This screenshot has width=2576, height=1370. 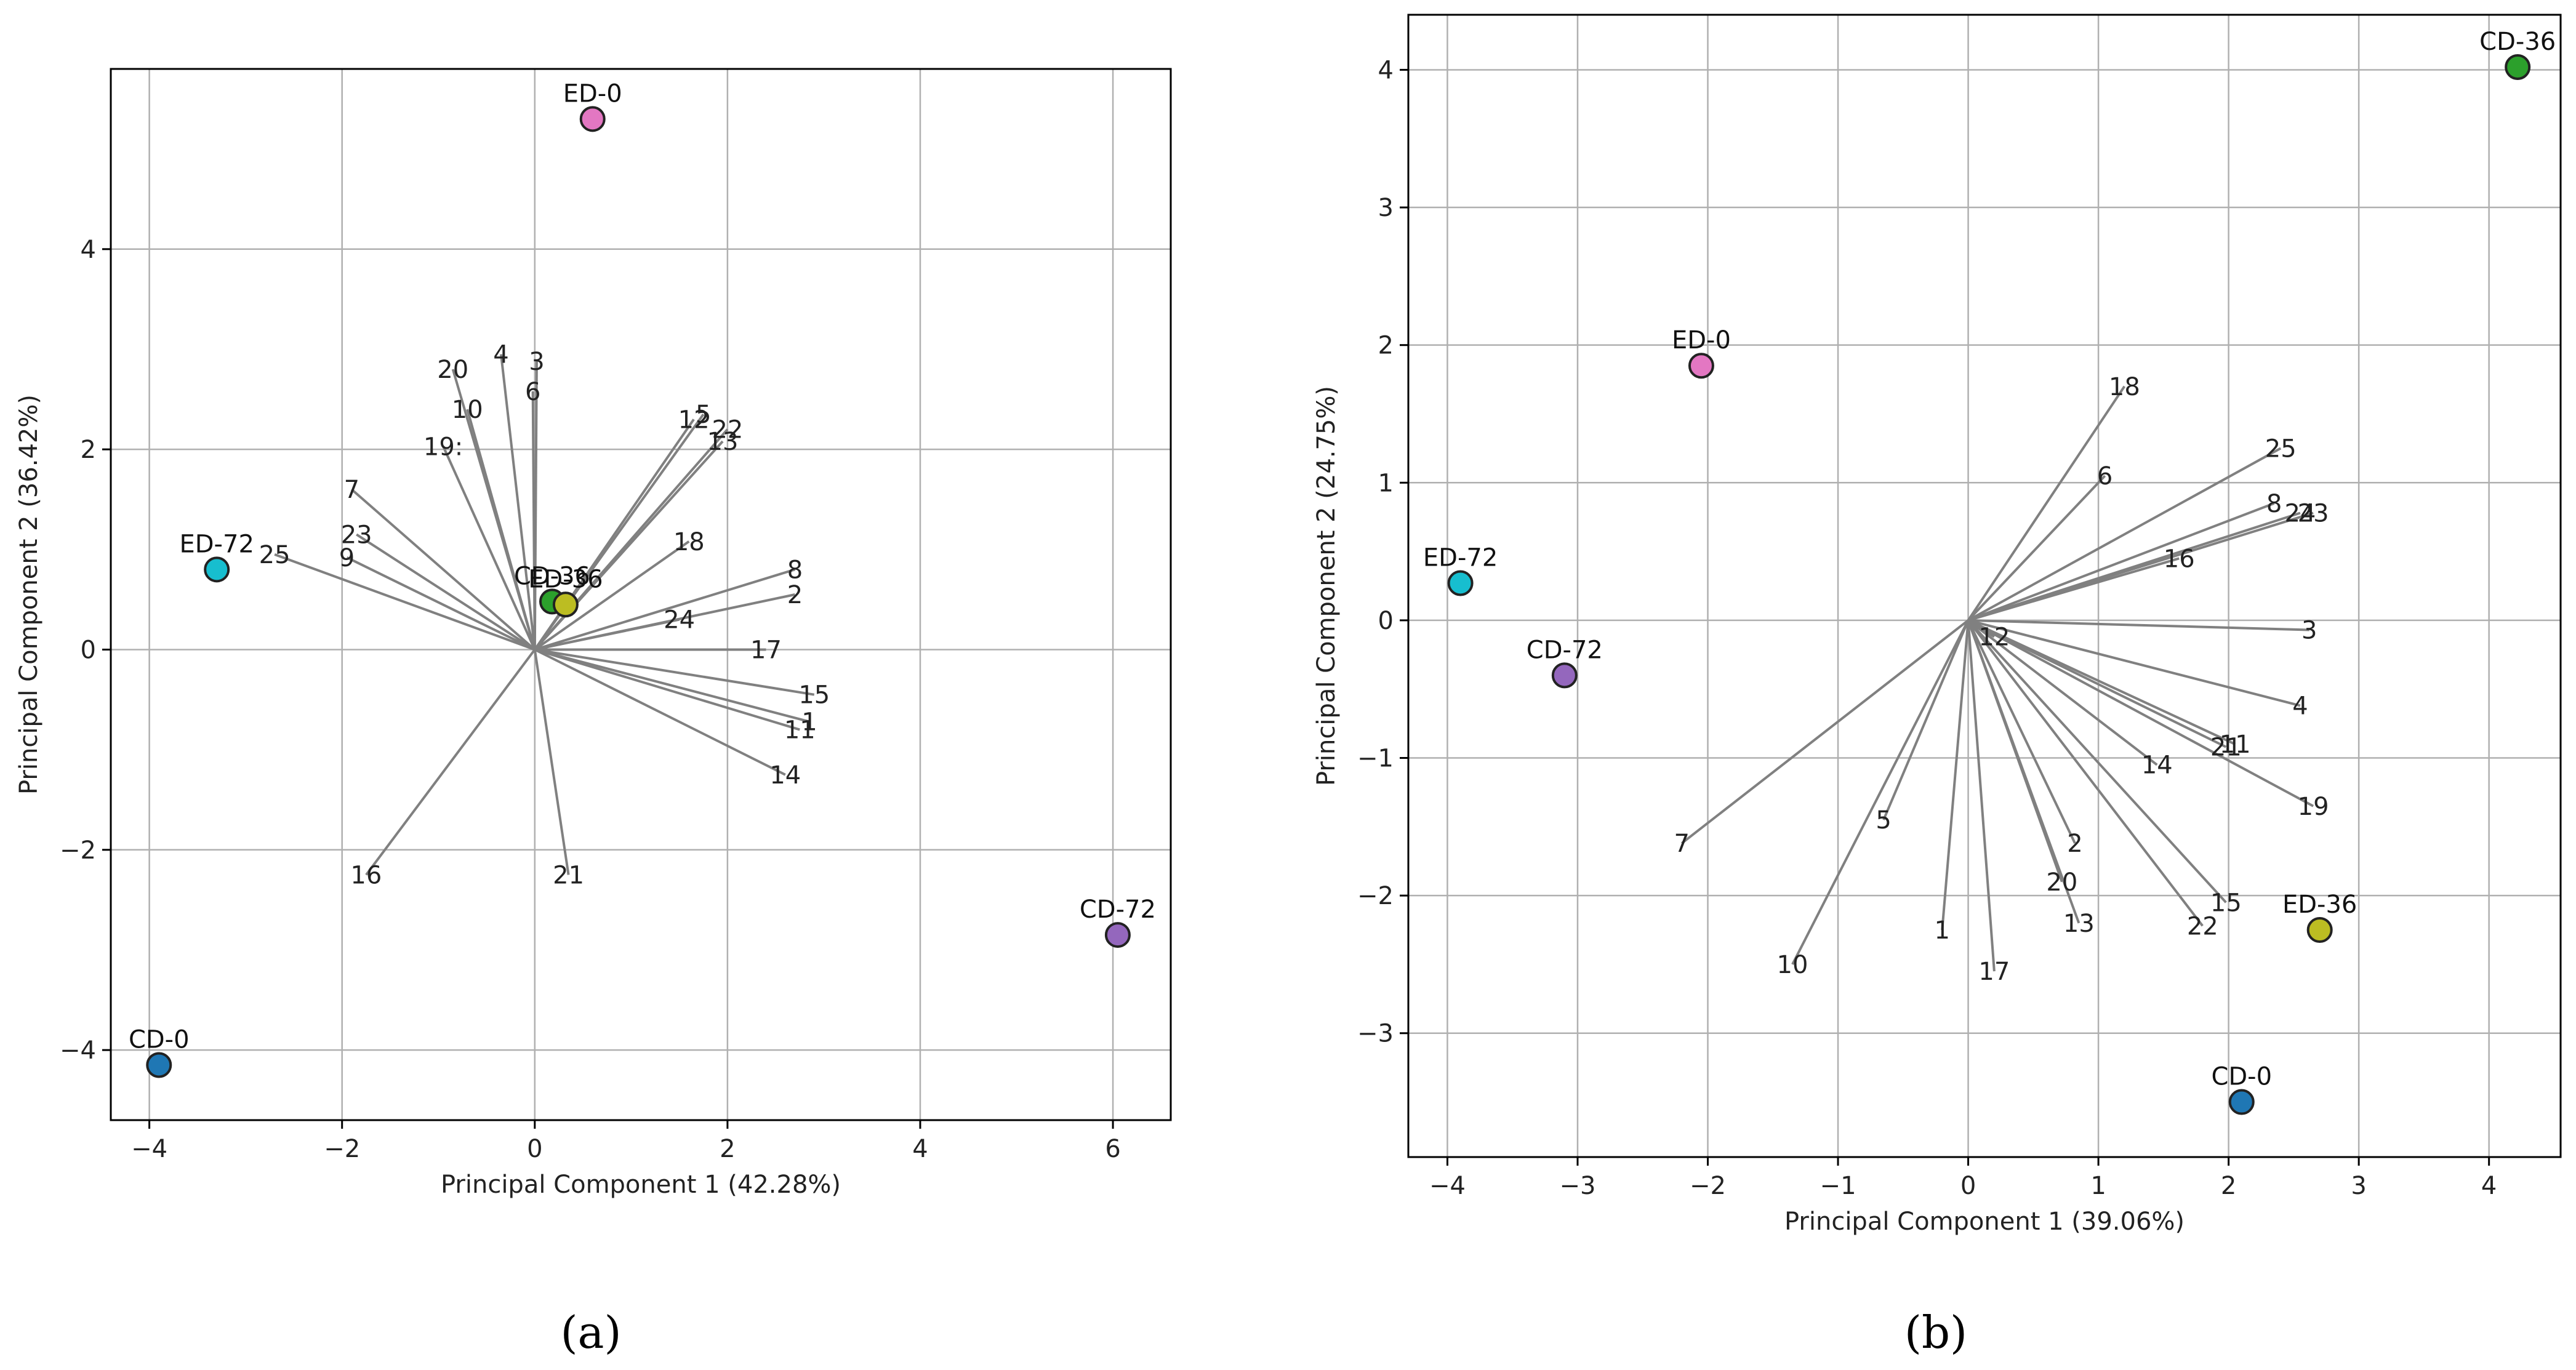 I want to click on y-axis-label: Principal Component 2 (24.75%), so click(x=1326, y=586).